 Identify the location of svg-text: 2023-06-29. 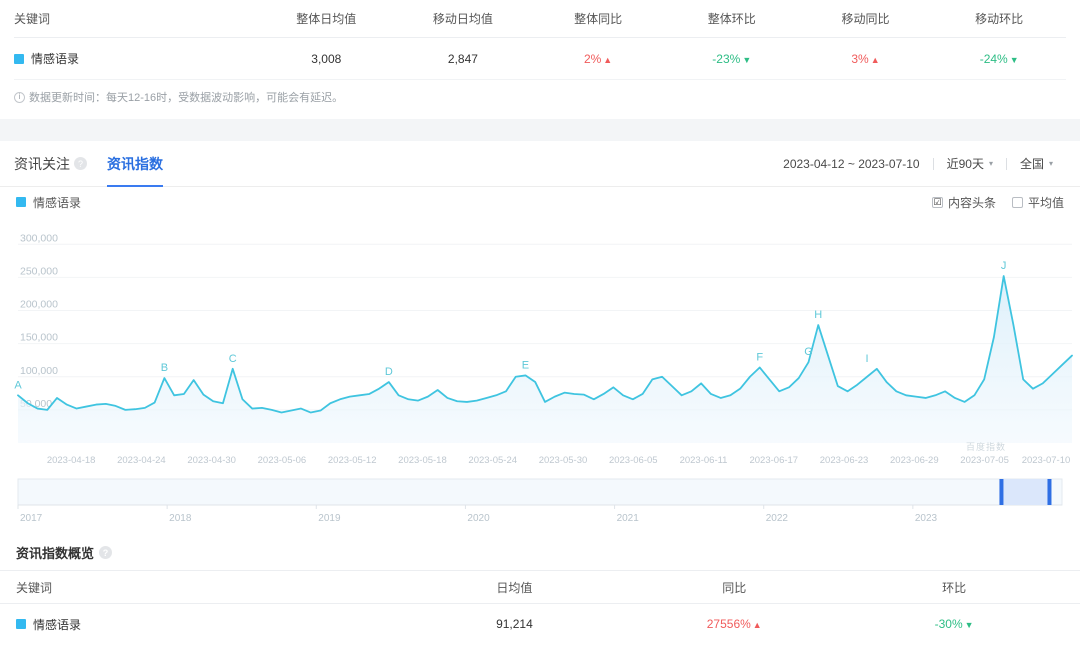
(914, 460).